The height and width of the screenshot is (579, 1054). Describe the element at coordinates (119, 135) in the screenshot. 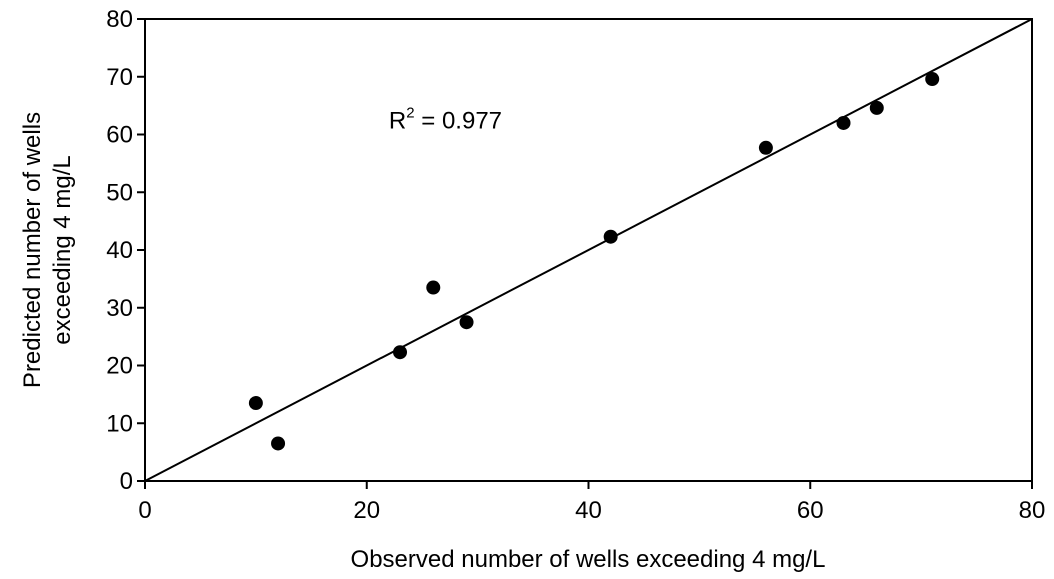

I see `y-tick-label: 60` at that location.